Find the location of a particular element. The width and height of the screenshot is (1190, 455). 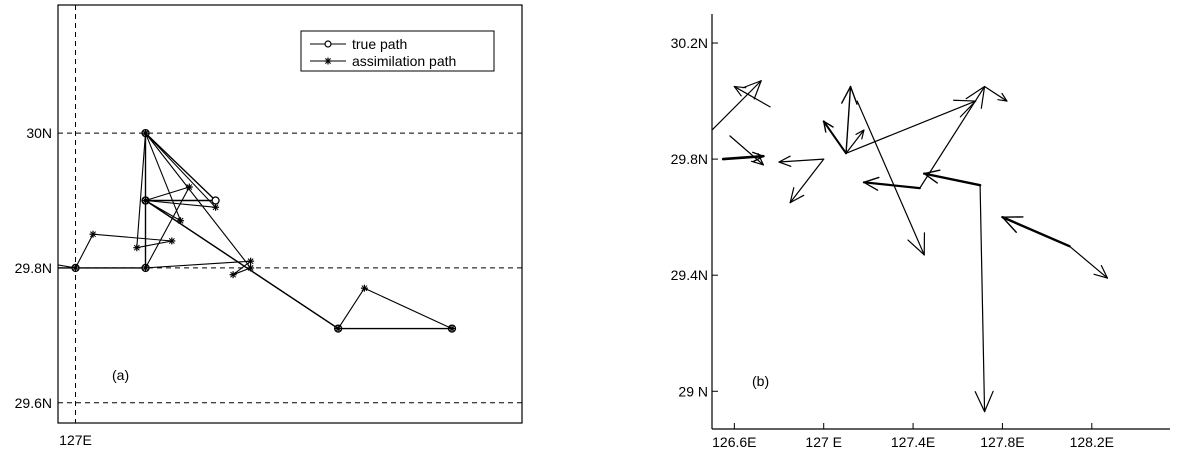

panel-b-label: (b) is located at coordinates (760, 381).